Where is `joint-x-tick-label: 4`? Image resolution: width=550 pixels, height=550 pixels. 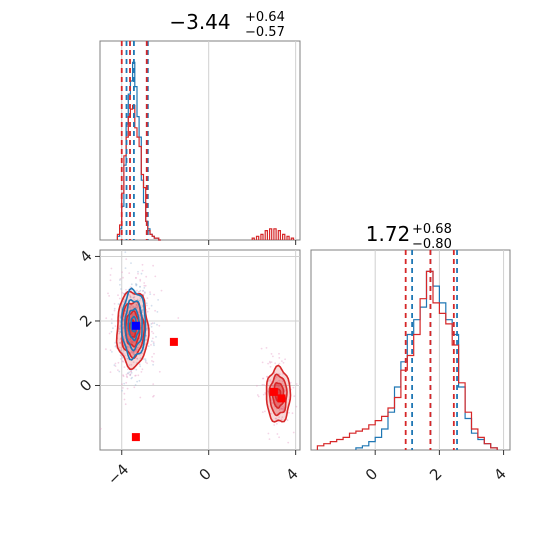
joint-x-tick-label: 4 is located at coordinates (291, 474).